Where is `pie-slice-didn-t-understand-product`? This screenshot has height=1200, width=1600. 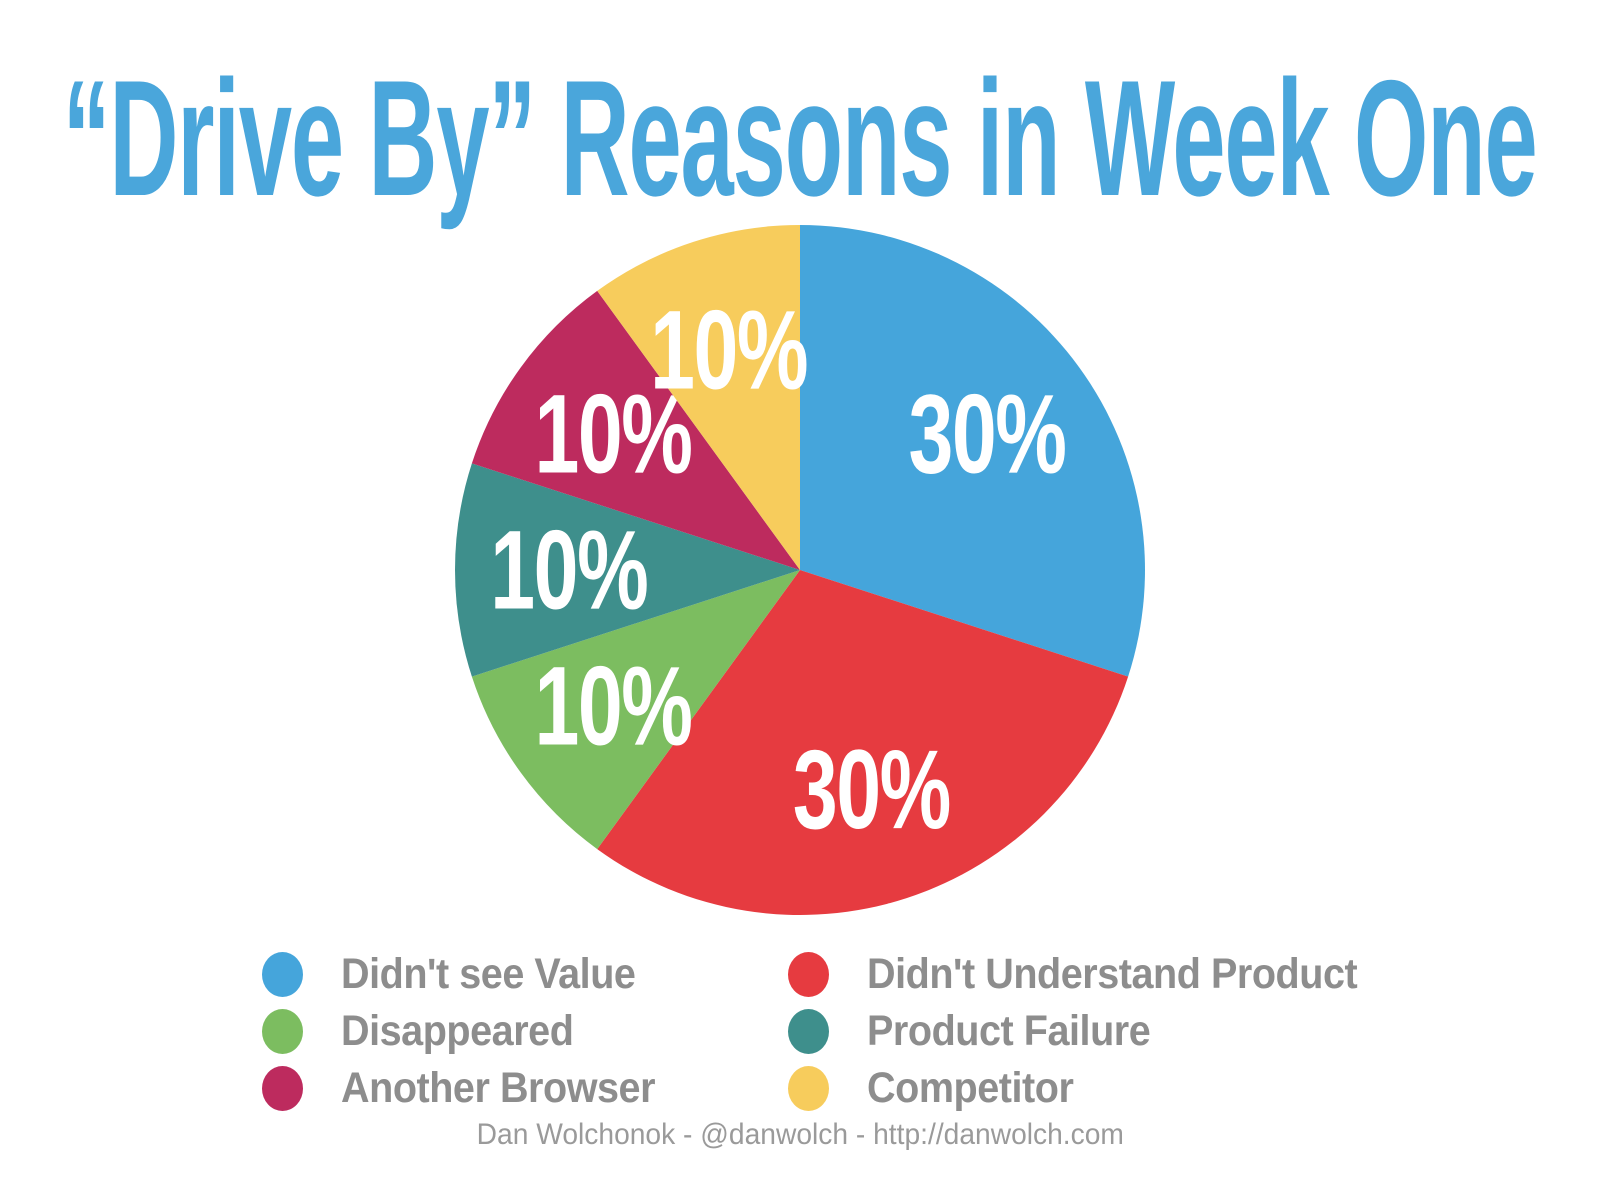
pie-slice-didn-t-understand-product is located at coordinates (863, 742).